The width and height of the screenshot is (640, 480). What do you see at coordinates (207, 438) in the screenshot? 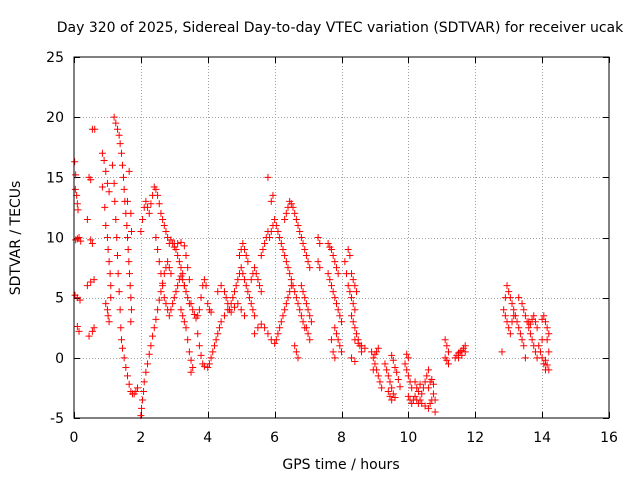
I see `x-tick-label: 4` at bounding box center [207, 438].